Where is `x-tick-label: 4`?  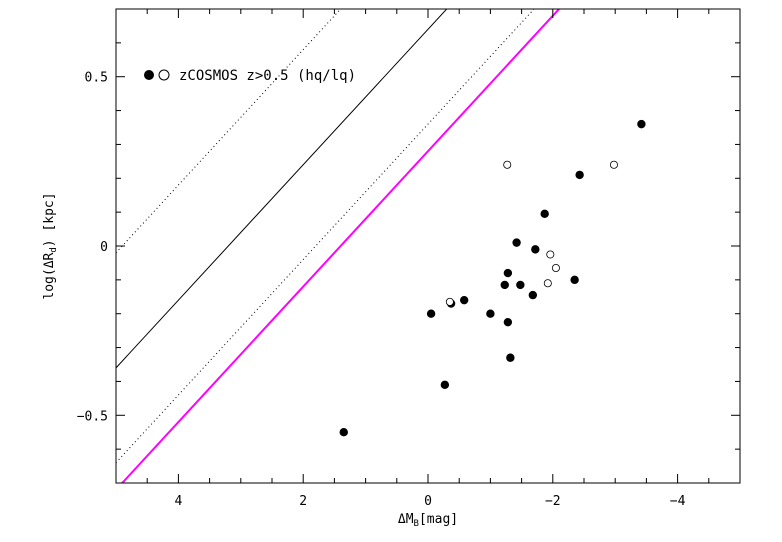 x-tick-label: 4 is located at coordinates (178, 501).